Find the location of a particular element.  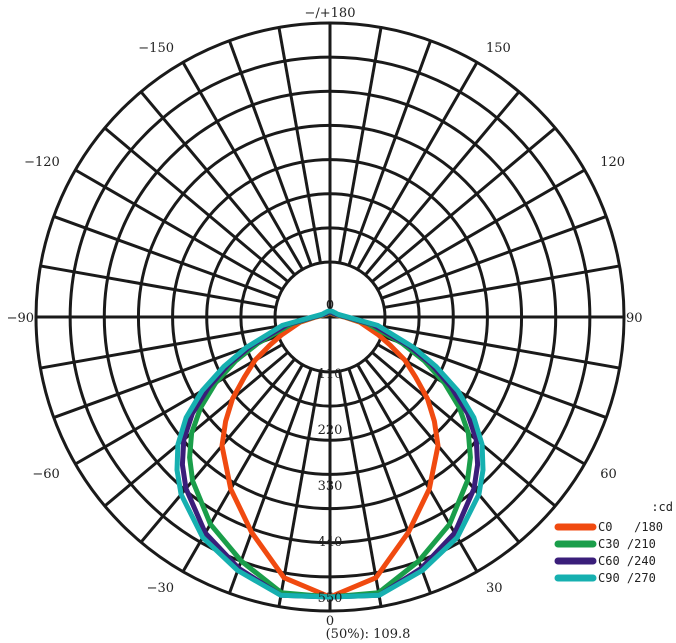

legend: :cd C0 /180 C30 /210 C60 /240 C90 /270 is located at coordinates (613, 542).